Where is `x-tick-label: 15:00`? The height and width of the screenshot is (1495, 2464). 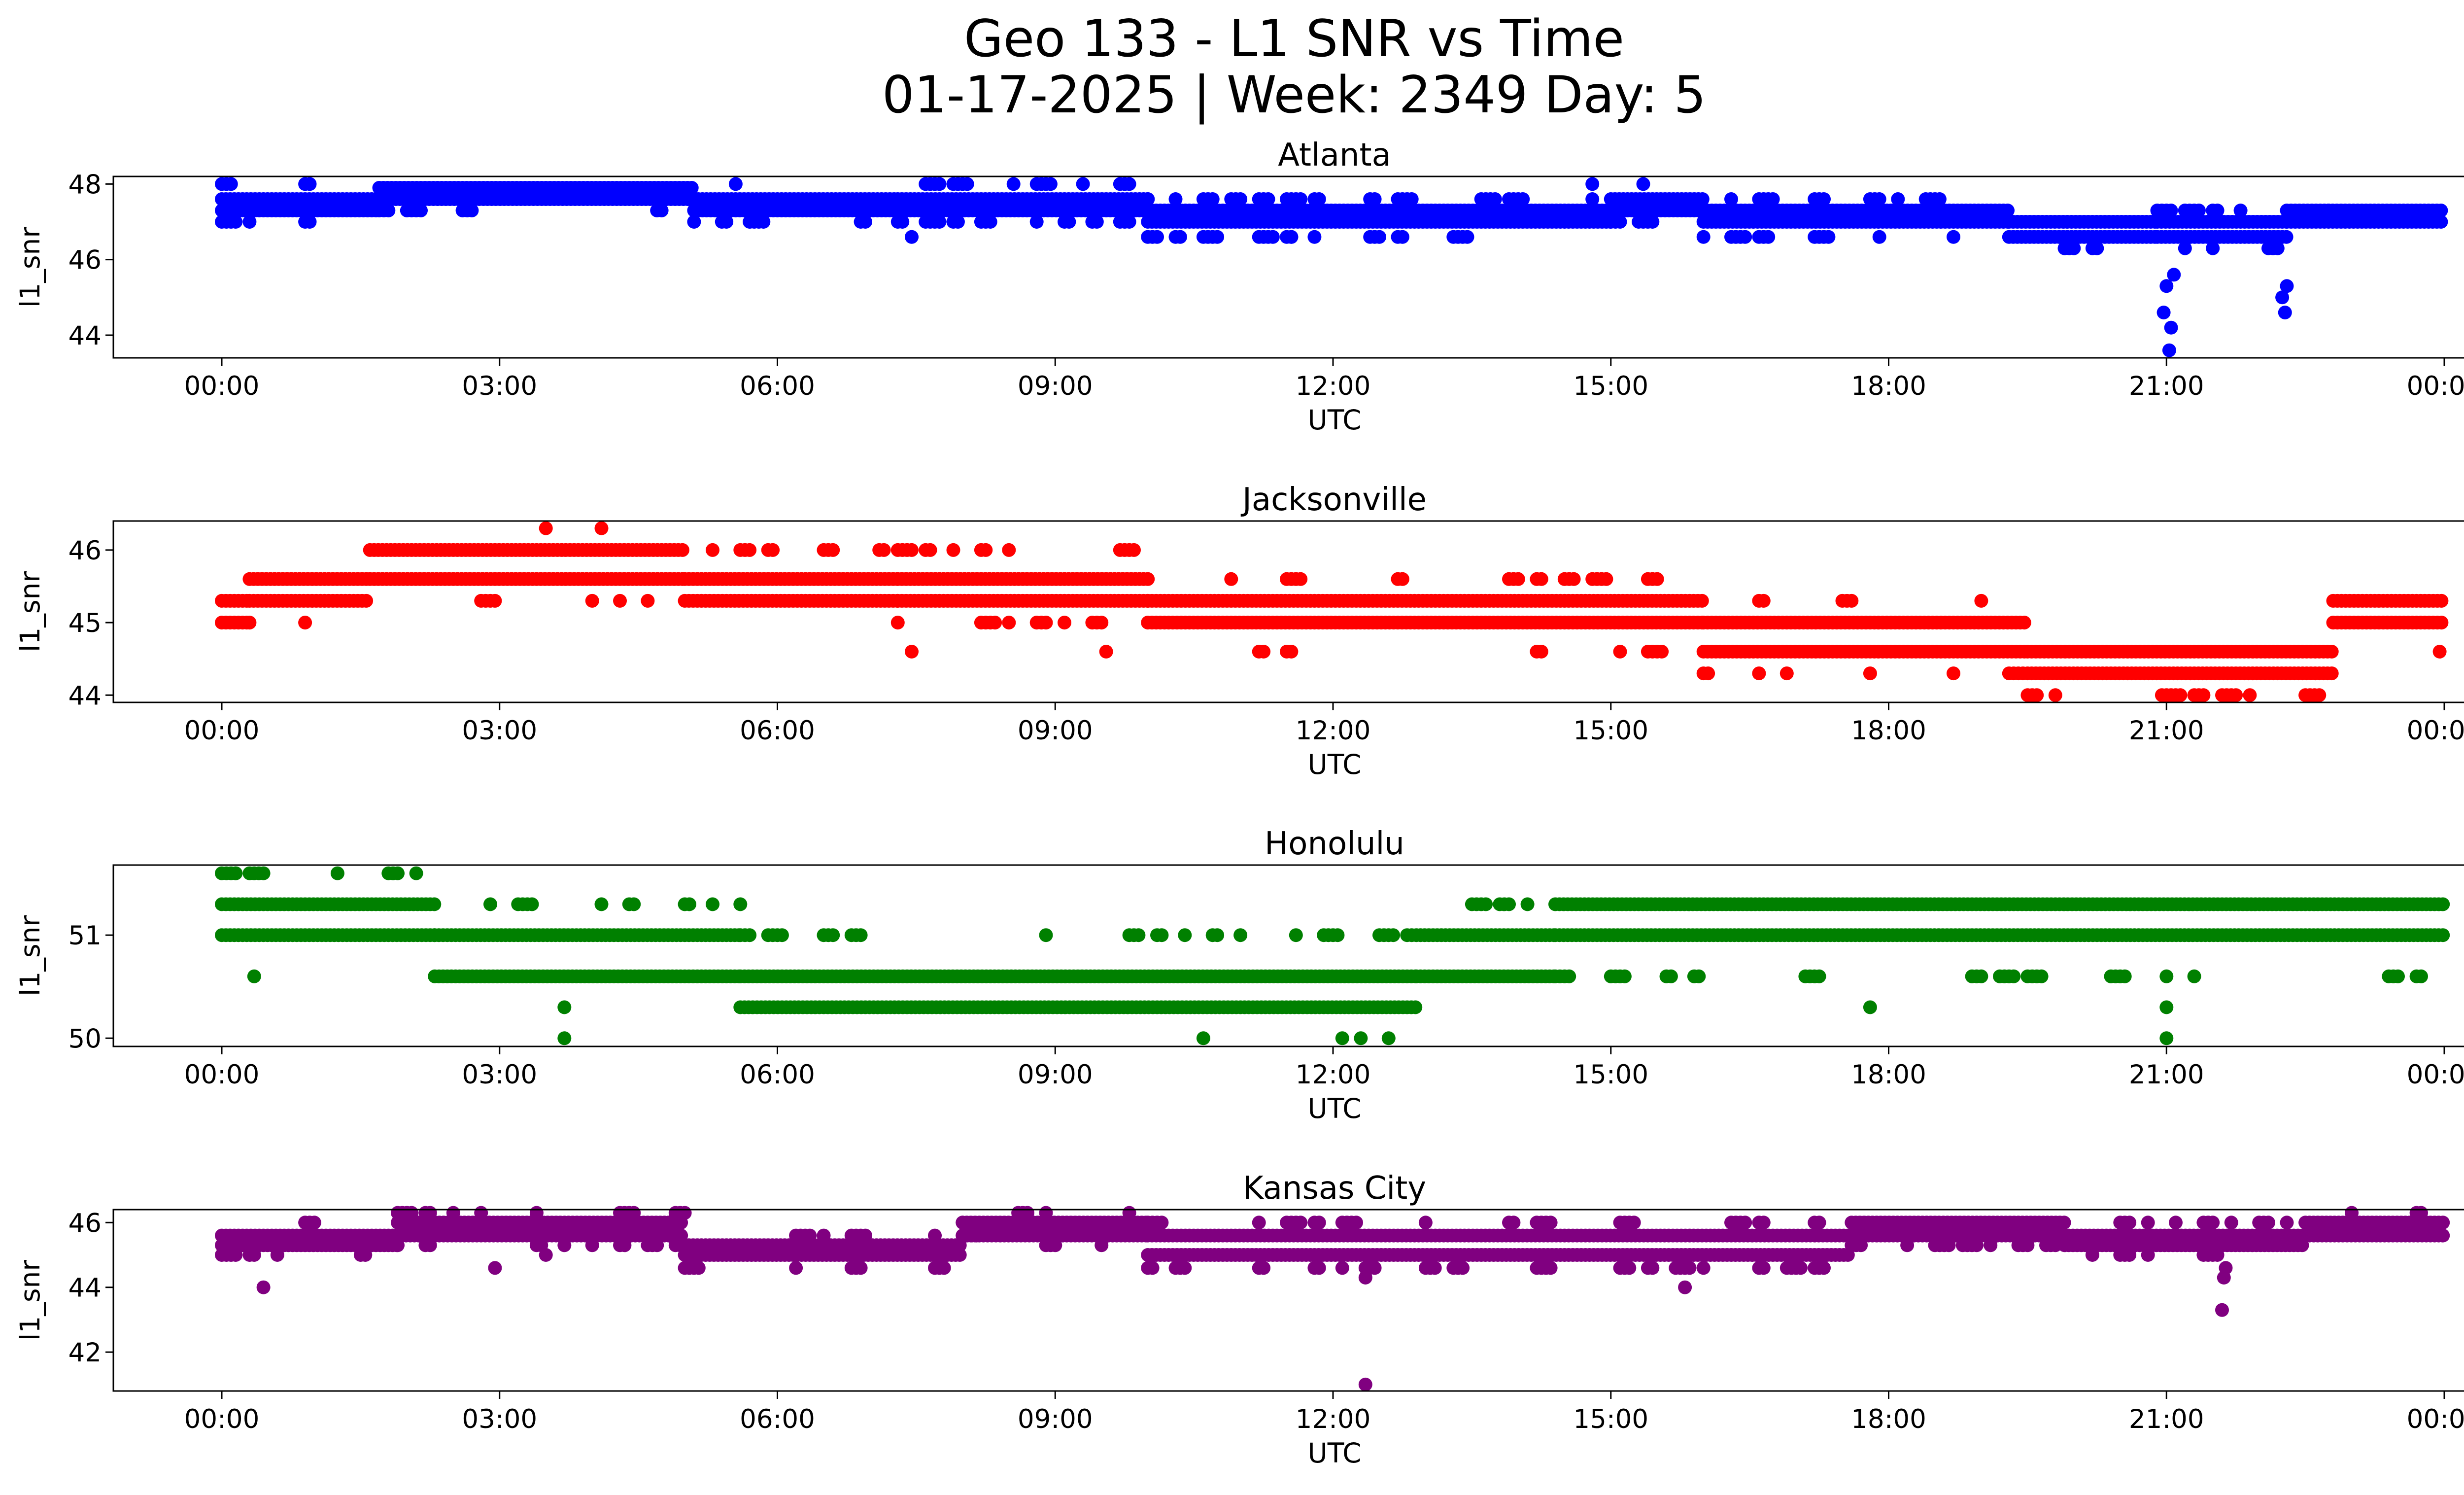
x-tick-label: 15:00 is located at coordinates (1610, 386).